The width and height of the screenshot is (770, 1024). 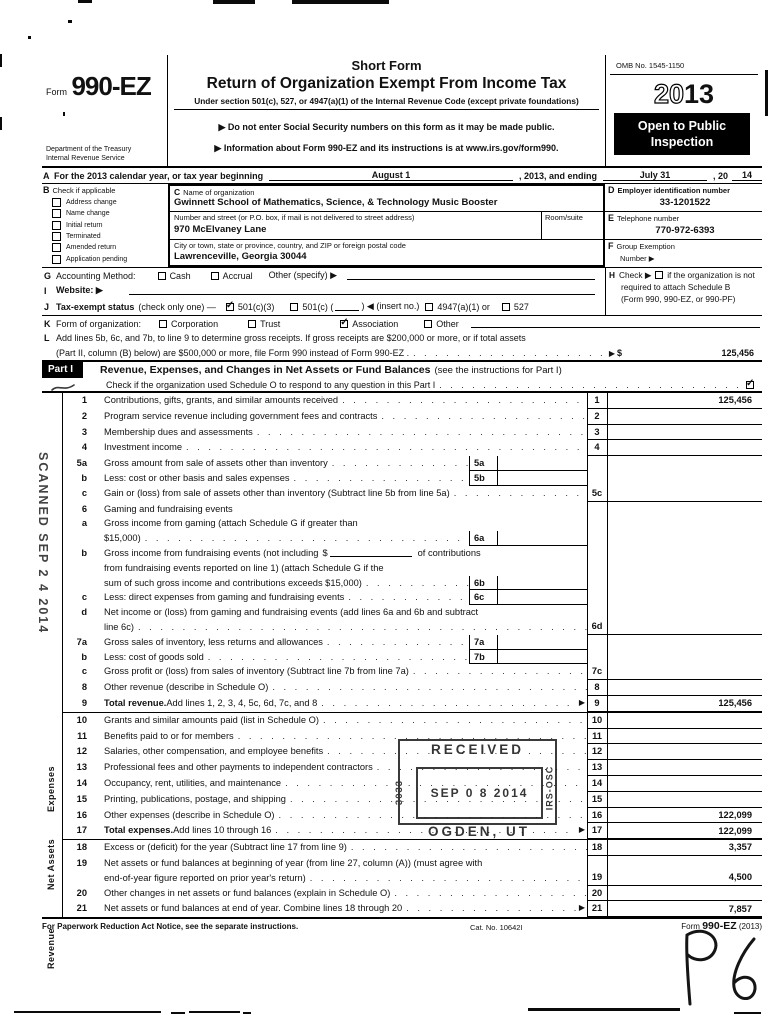 What do you see at coordinates (483, 478) in the screenshot?
I see `sub-line-box: 5b` at bounding box center [483, 478].